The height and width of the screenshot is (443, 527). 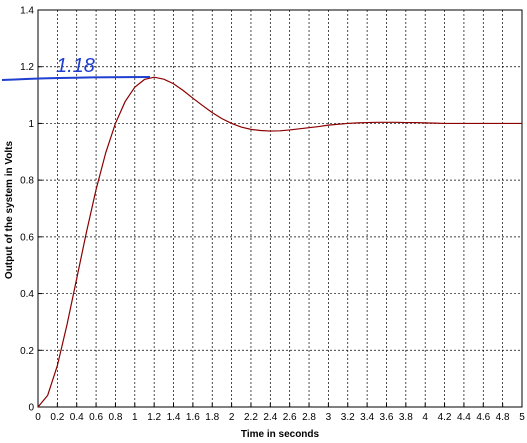 What do you see at coordinates (309, 417) in the screenshot?
I see `x-tick-label: 2.8` at bounding box center [309, 417].